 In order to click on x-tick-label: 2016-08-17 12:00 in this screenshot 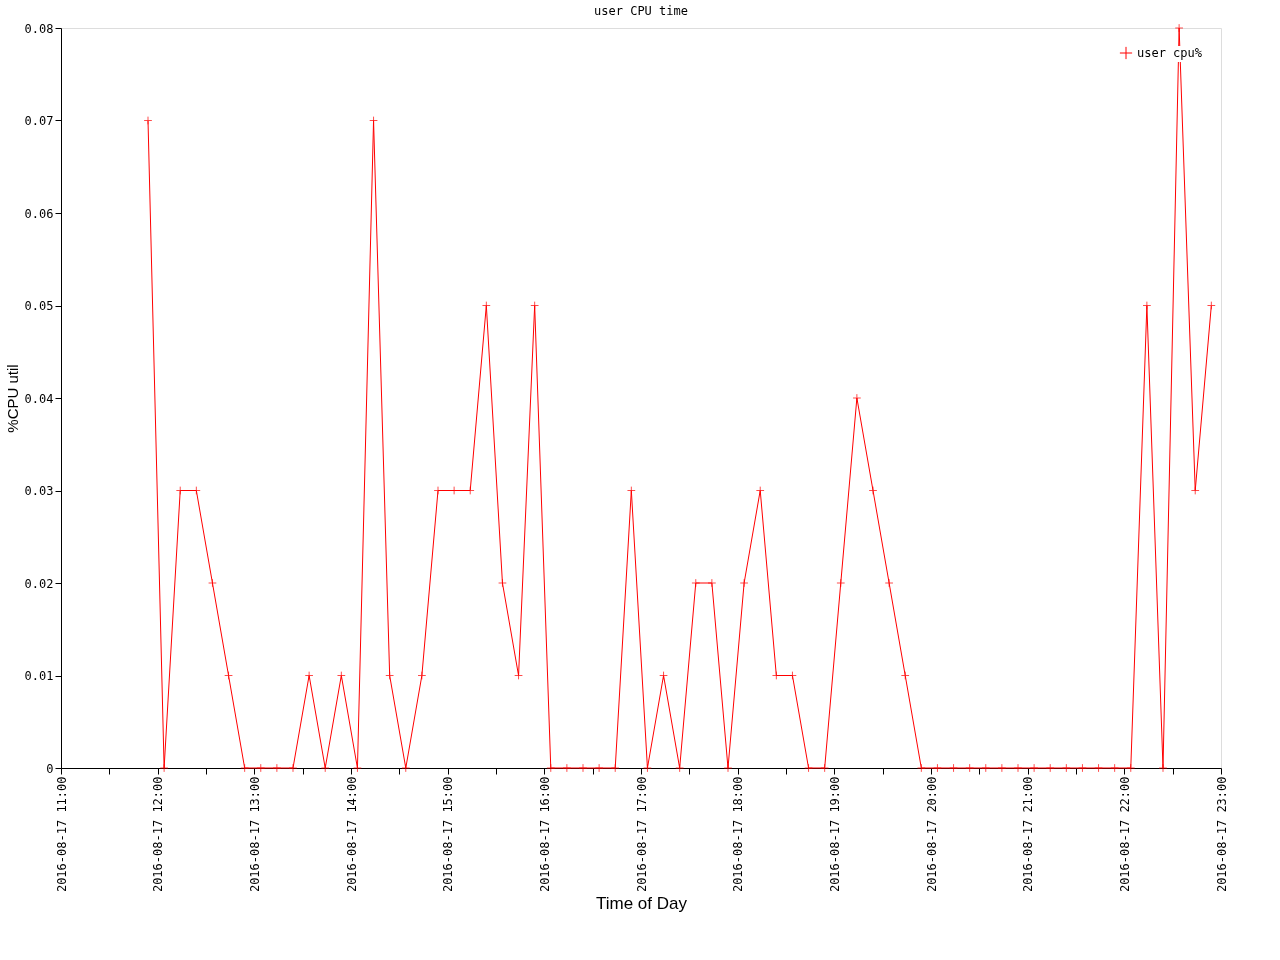, I will do `click(158, 834)`.